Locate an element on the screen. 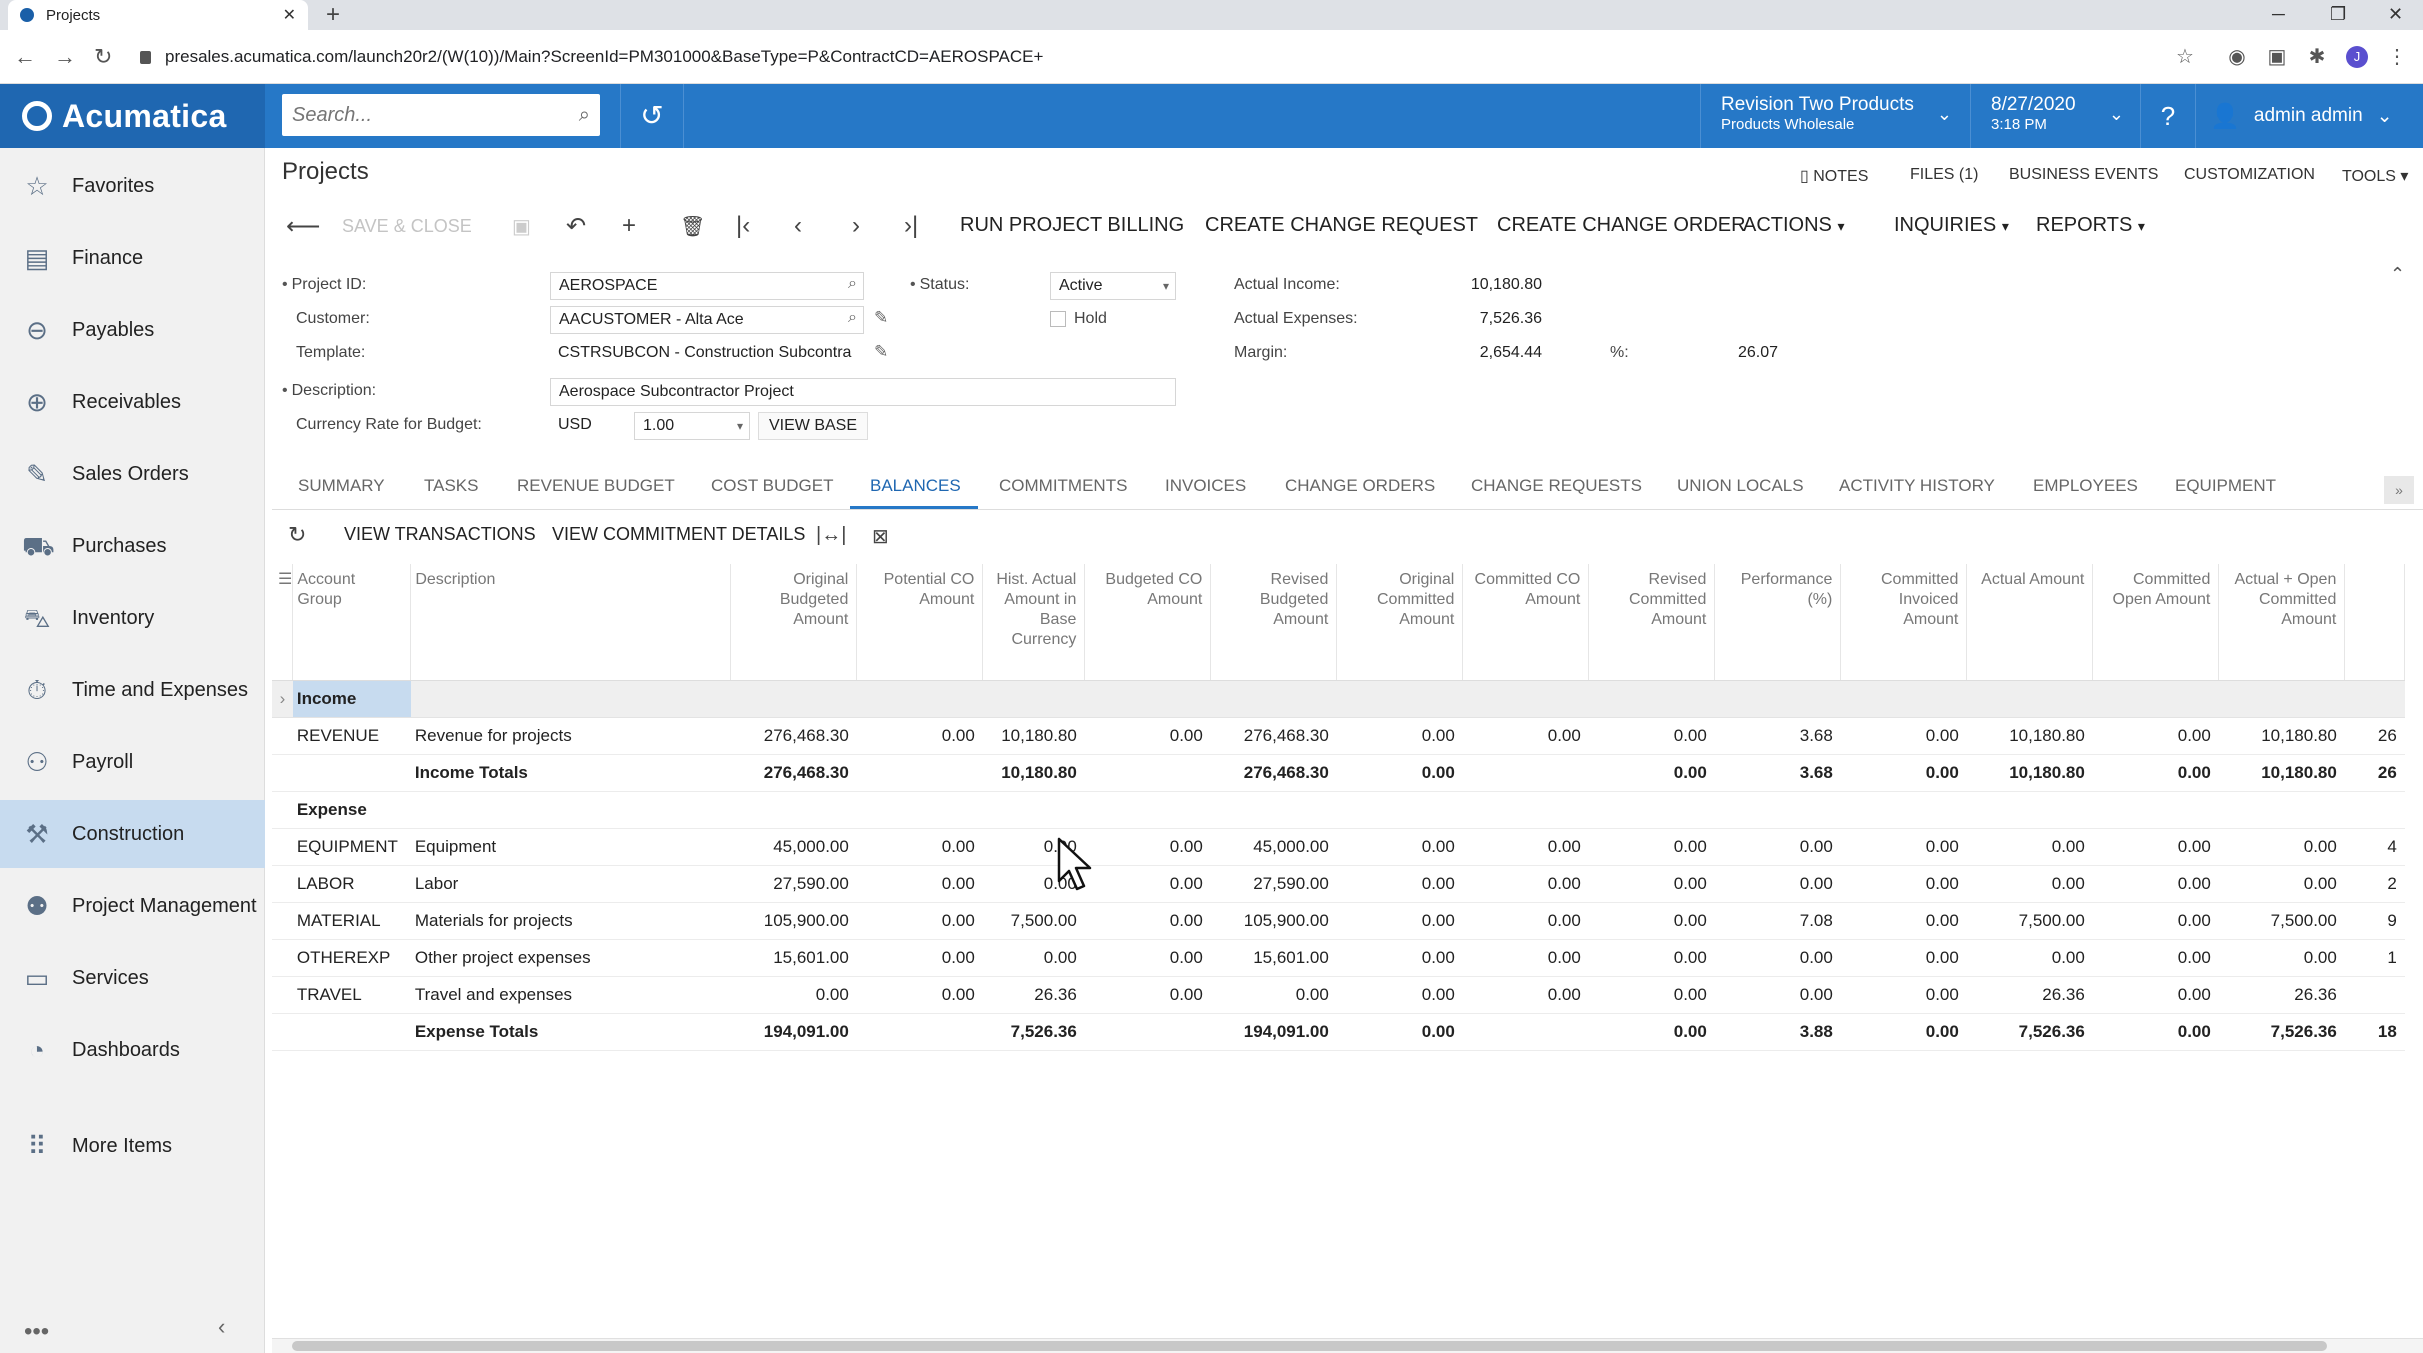 The width and height of the screenshot is (2423, 1353). group-row-expense: Expense is located at coordinates (1338, 810).